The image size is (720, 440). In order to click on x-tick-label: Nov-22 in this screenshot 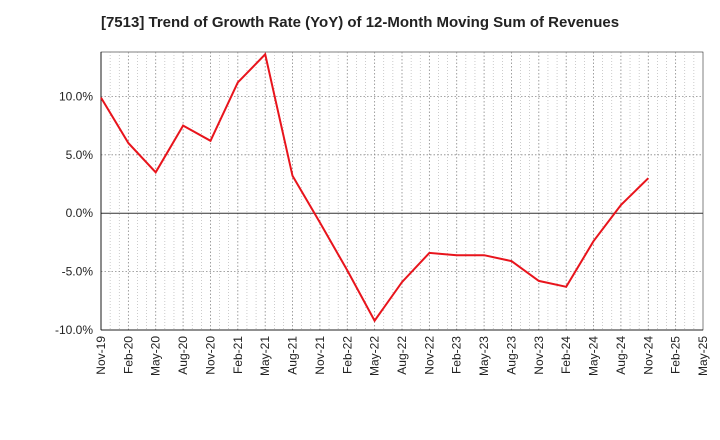, I will do `click(429, 355)`.